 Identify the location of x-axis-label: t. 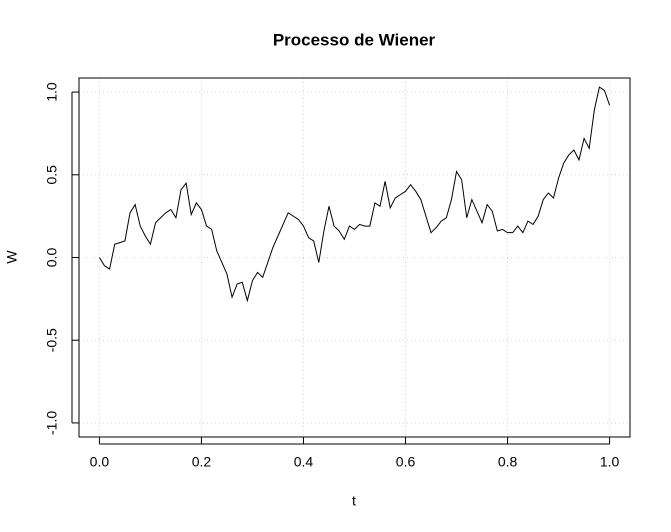
(354, 501).